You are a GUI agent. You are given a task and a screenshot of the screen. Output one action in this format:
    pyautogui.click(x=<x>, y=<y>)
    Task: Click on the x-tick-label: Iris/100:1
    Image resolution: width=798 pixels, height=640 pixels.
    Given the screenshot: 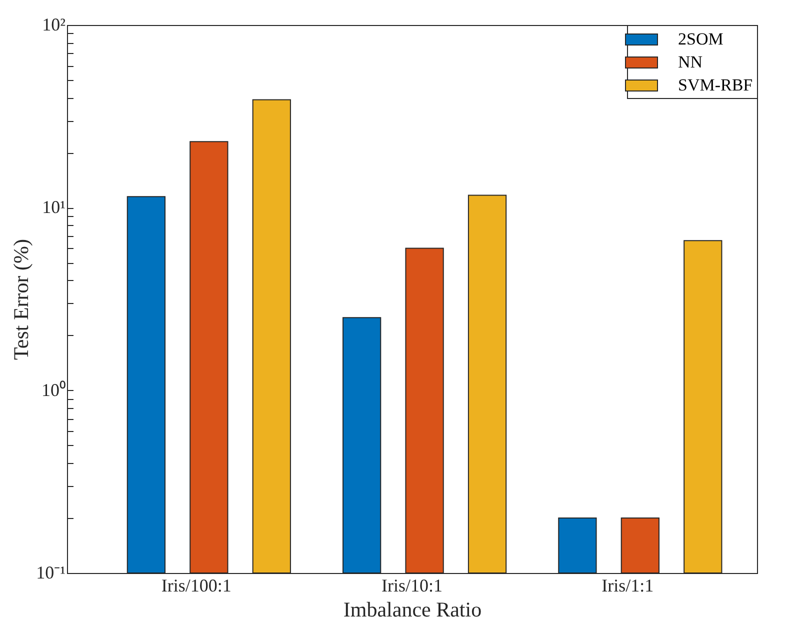 What is the action you would take?
    pyautogui.click(x=196, y=586)
    